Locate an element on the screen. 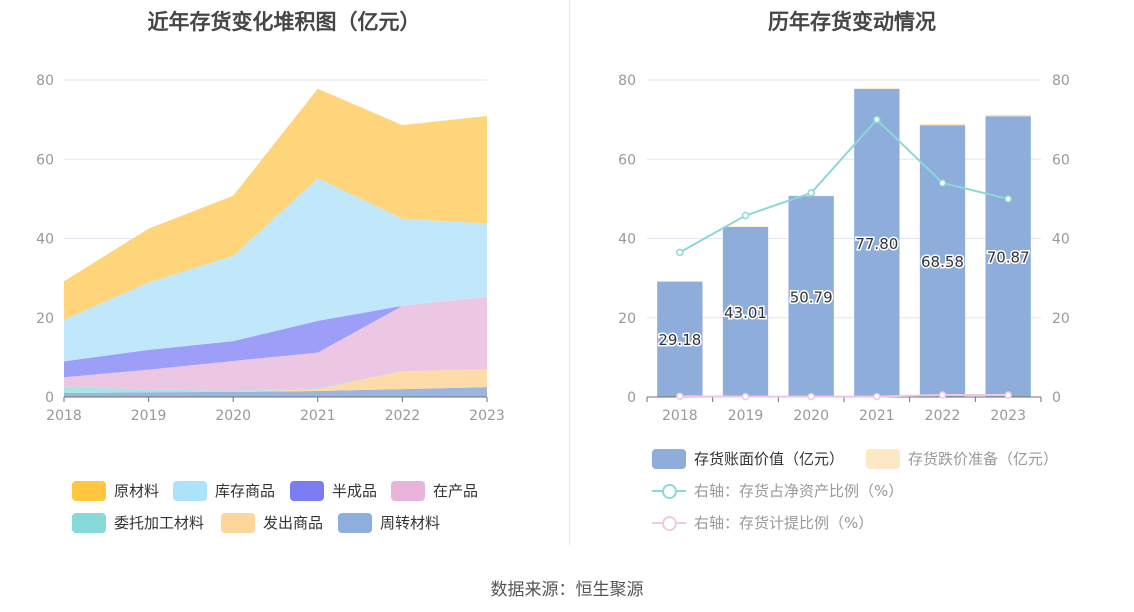 This screenshot has height=612, width=1134. legend-label: 原材料 is located at coordinates (137, 491).